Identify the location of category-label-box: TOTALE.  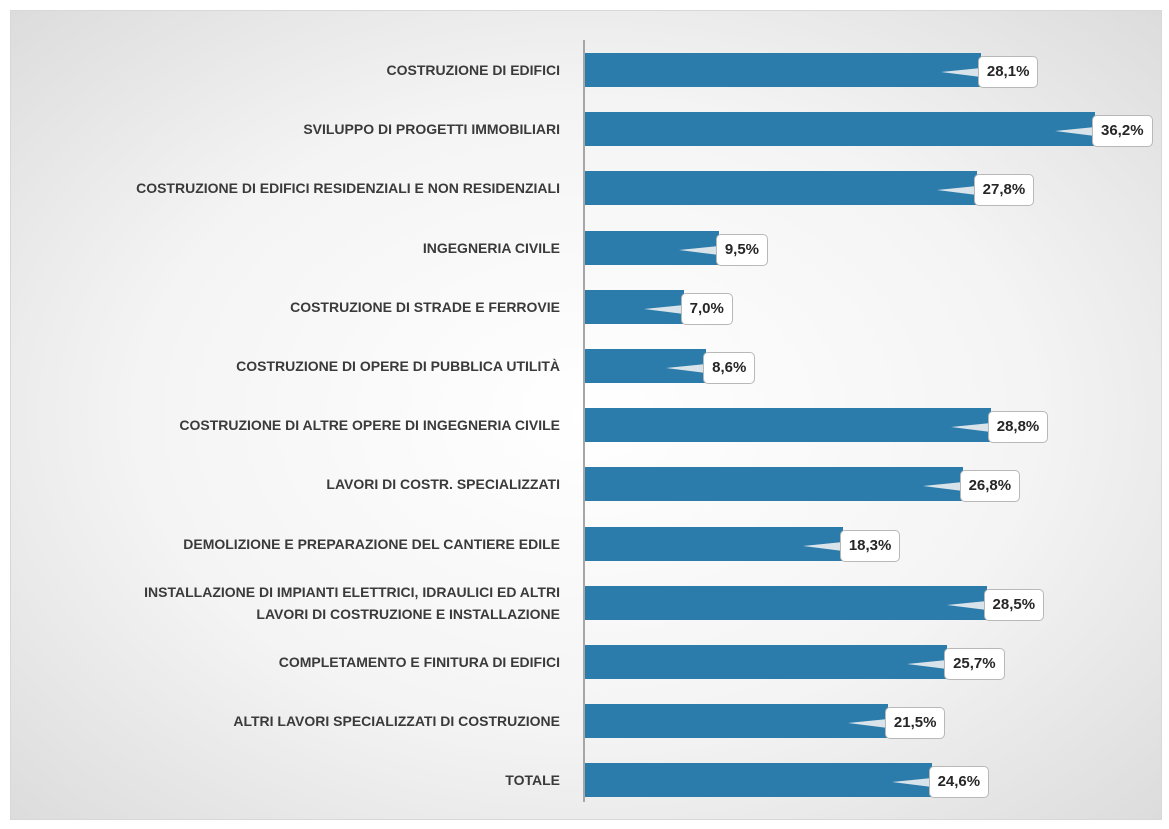
(290, 780).